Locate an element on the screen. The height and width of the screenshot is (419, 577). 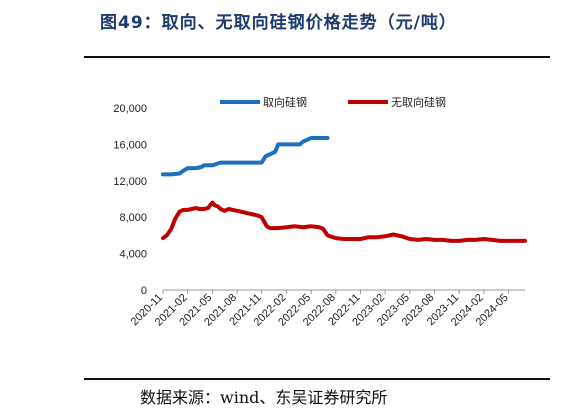
y-axis-labels: 0 4,000 8,000 12,000 16,000 20,000 is located at coordinates (130, 200).